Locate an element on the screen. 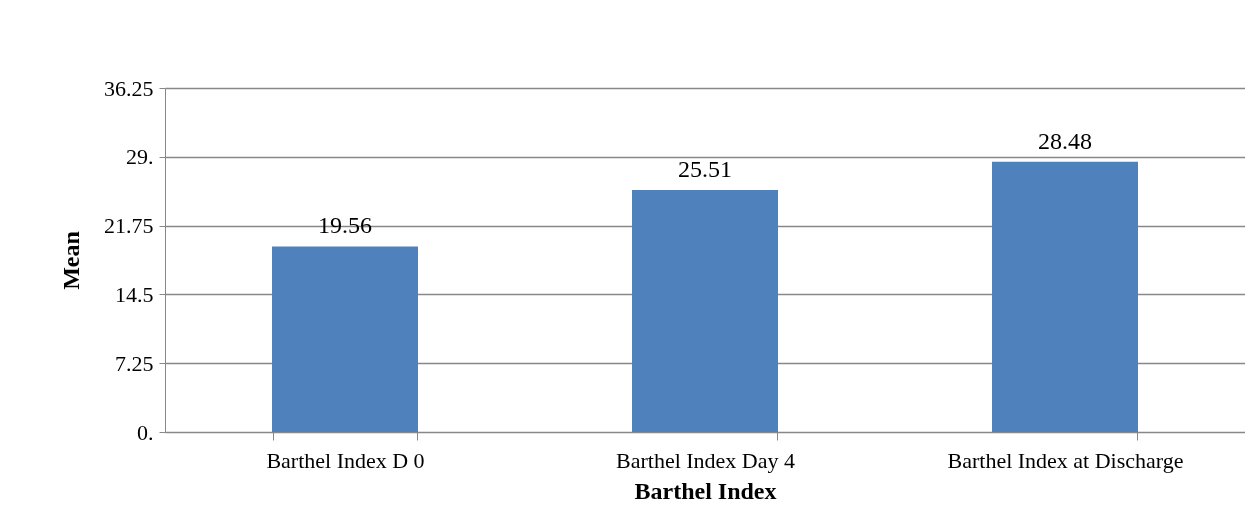 Image resolution: width=1253 pixels, height=525 pixels. y-tick-label: 14.5 is located at coordinates (134, 294).